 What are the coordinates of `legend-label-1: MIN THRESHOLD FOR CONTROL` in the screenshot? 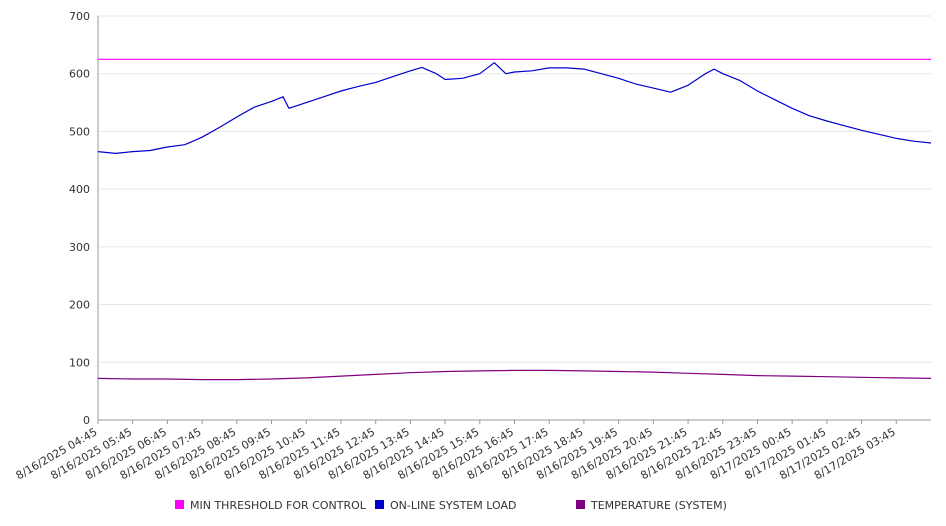 It's located at (278, 505).